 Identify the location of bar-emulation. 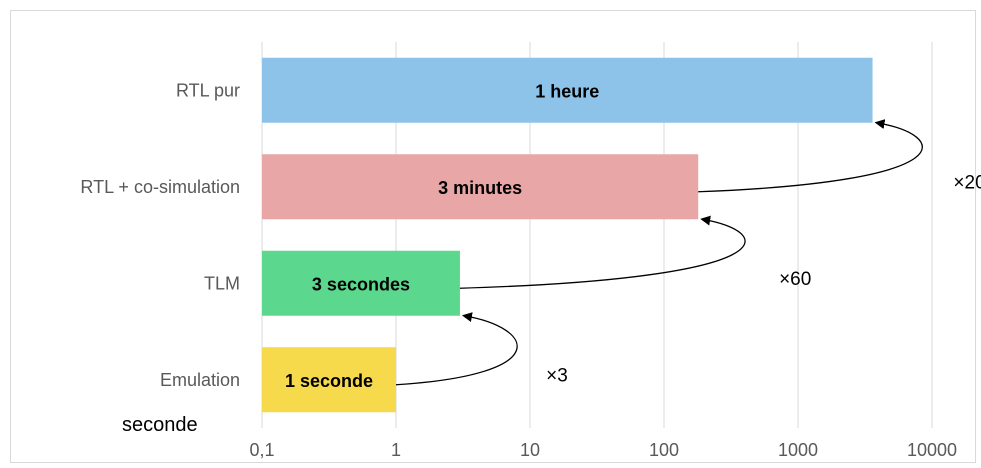
(329, 380).